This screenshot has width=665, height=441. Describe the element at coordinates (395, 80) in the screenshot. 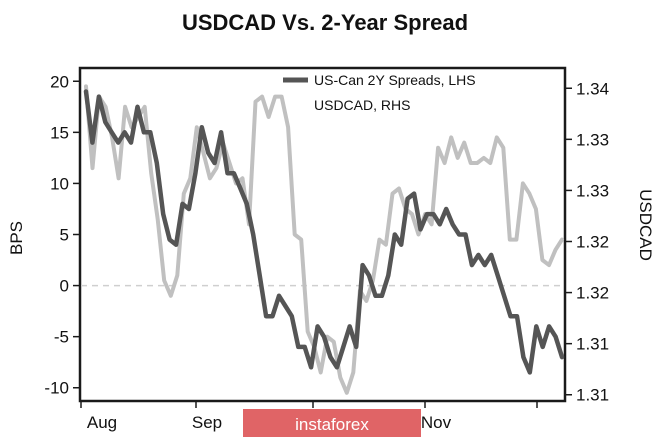

I see `legend-label-spreads: US-Can 2Y Spreads, LHS` at that location.